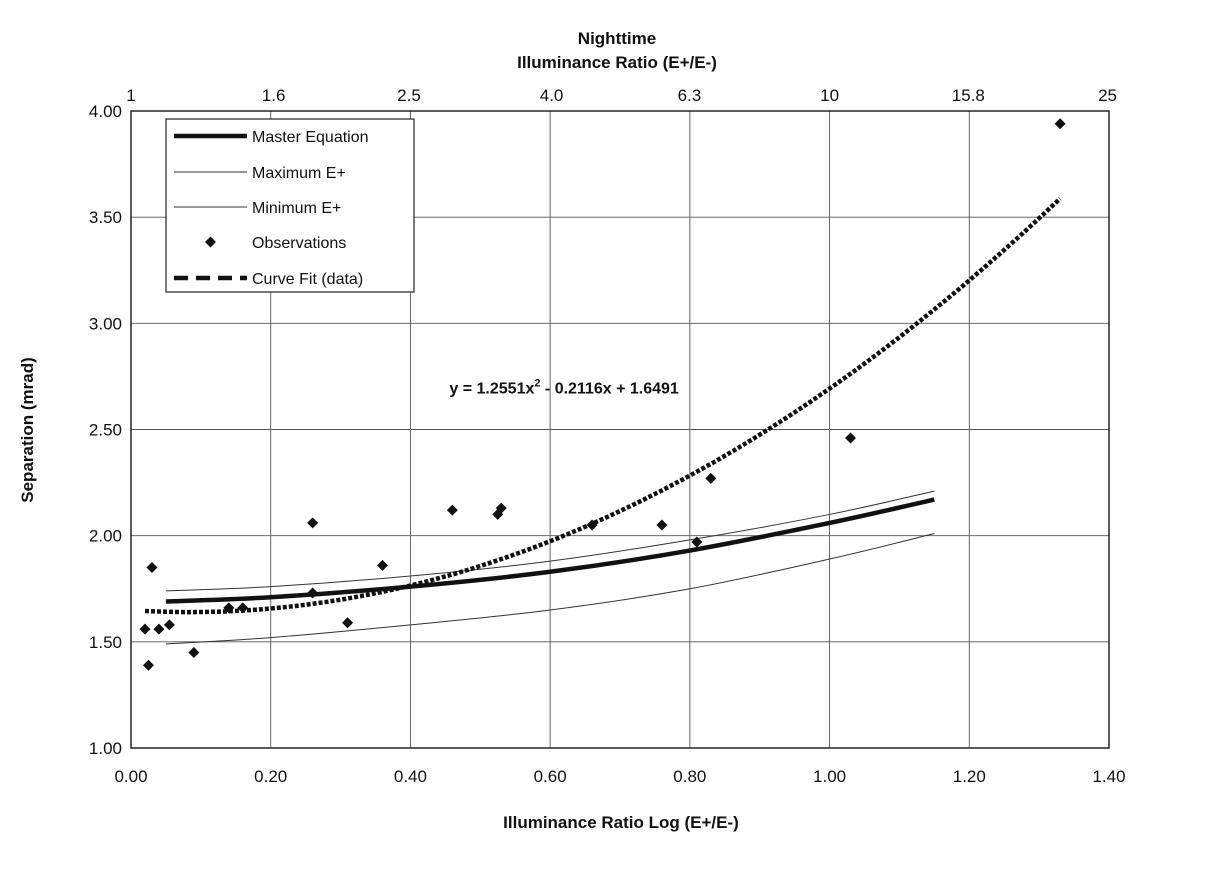  Describe the element at coordinates (621, 822) in the screenshot. I see `x-axis-label: Illuminance Ratio Log (E+/E-)` at that location.